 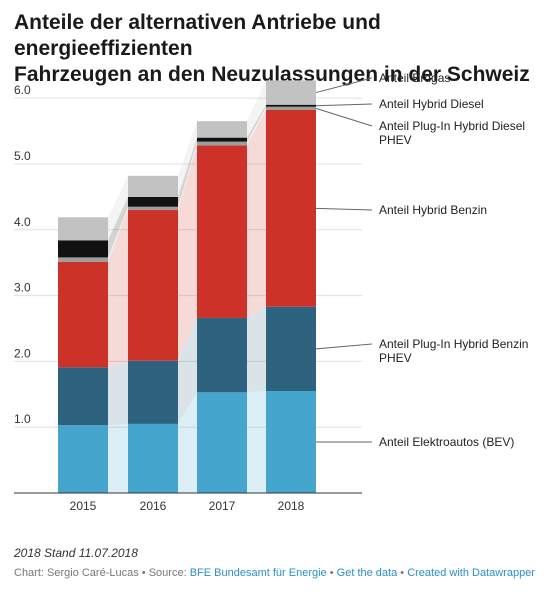 I want to click on x-tick-label-2015: 2015, so click(x=83, y=506).